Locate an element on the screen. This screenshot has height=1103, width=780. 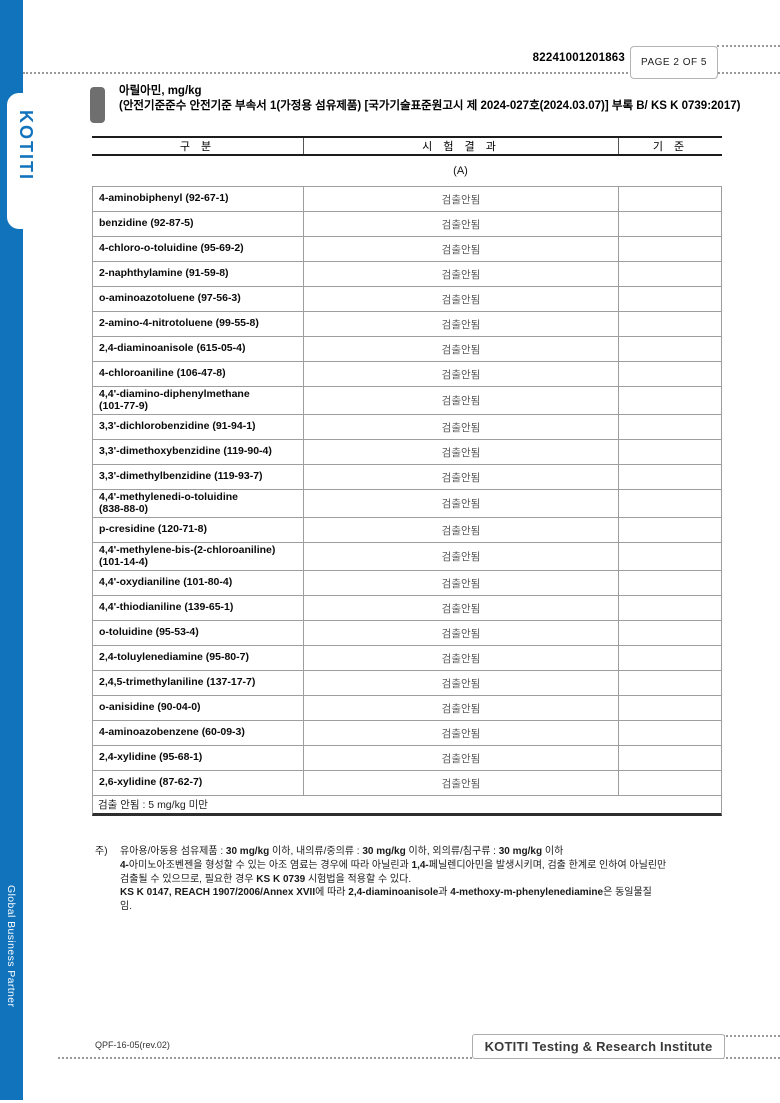
table-row: 2,6-xylidine (87-62-7) 검출안됨 is located at coordinates (407, 782).